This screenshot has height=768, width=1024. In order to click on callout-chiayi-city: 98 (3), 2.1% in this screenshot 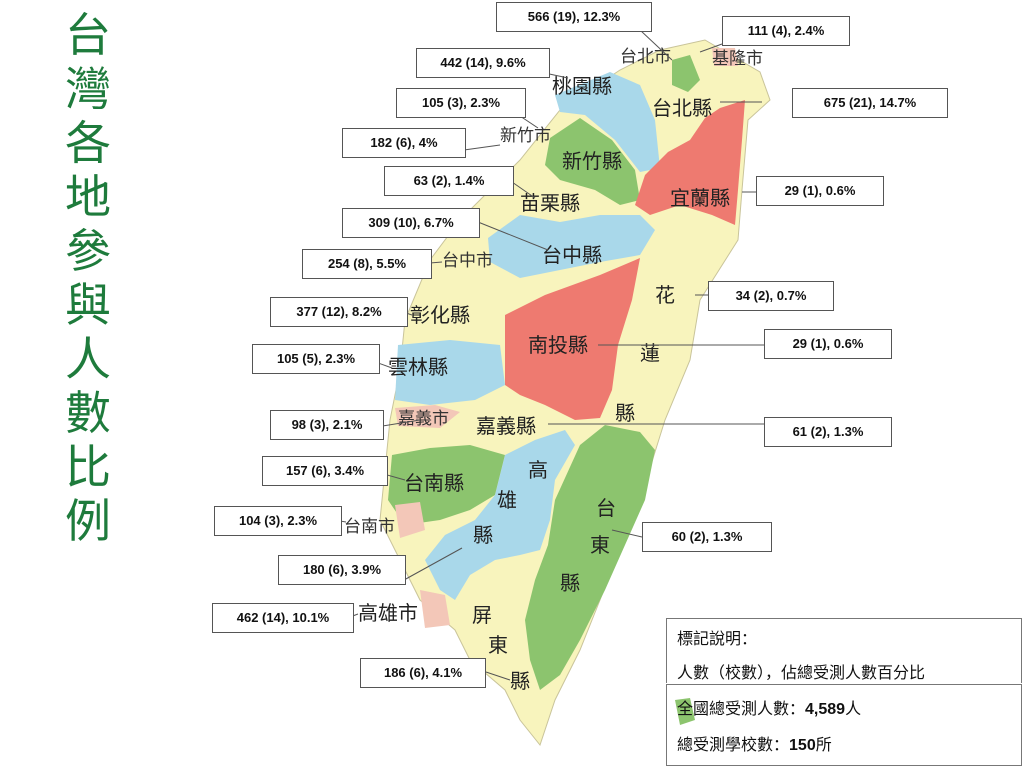, I will do `click(327, 425)`.